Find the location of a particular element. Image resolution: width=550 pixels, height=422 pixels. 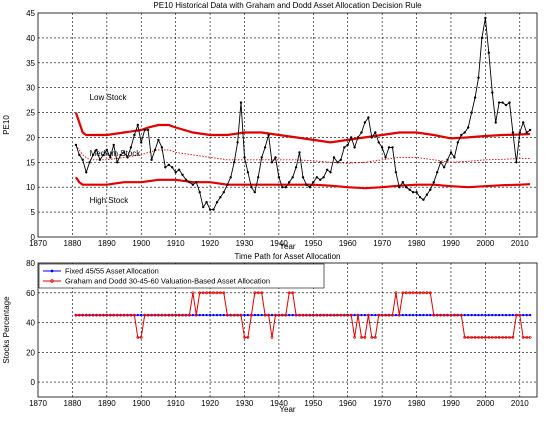

y-tick-label: 35 is located at coordinates (30, 63).